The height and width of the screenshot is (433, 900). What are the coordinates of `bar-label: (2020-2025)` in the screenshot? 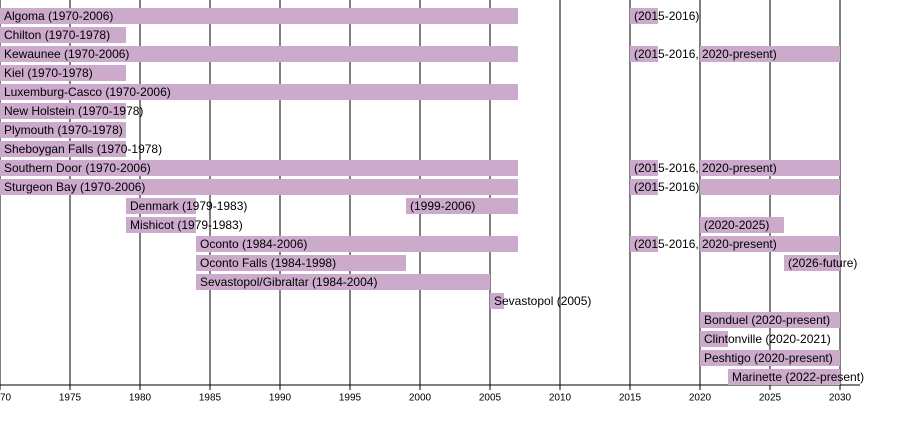 It's located at (736, 225).